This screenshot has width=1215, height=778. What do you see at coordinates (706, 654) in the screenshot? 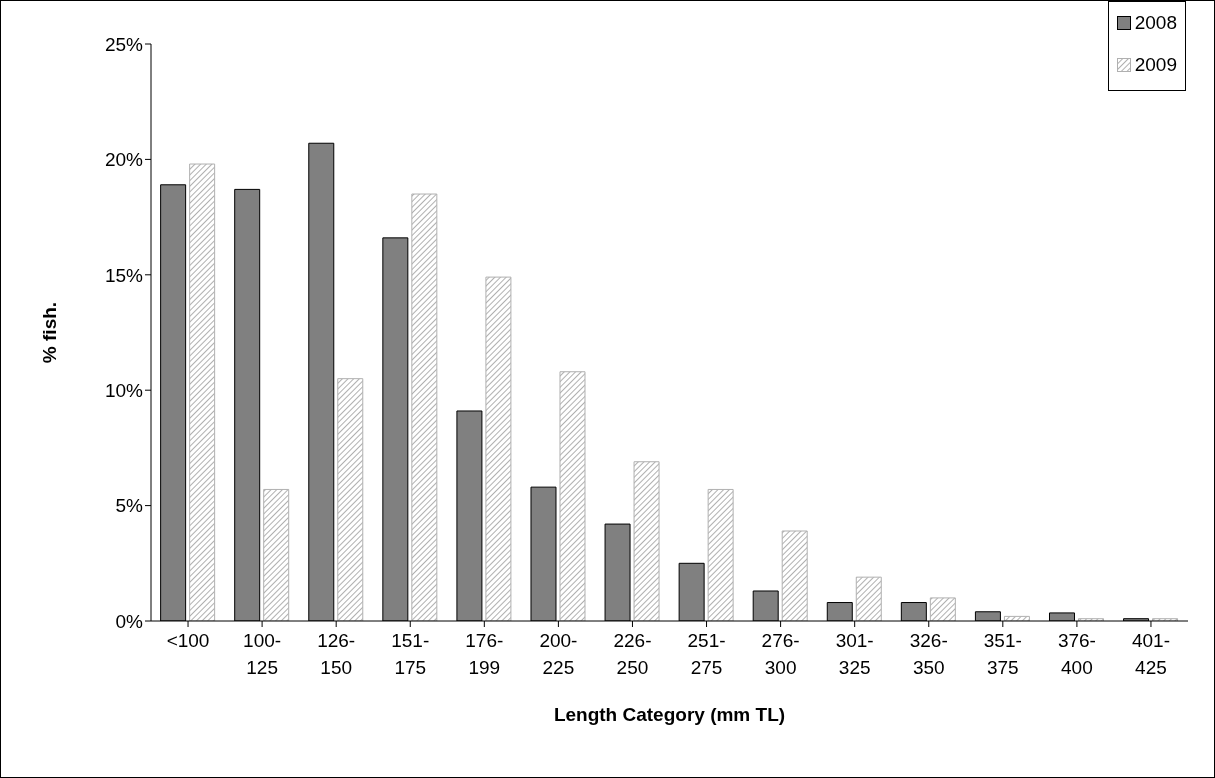
I see `x-tick-label: 251-275` at bounding box center [706, 654].